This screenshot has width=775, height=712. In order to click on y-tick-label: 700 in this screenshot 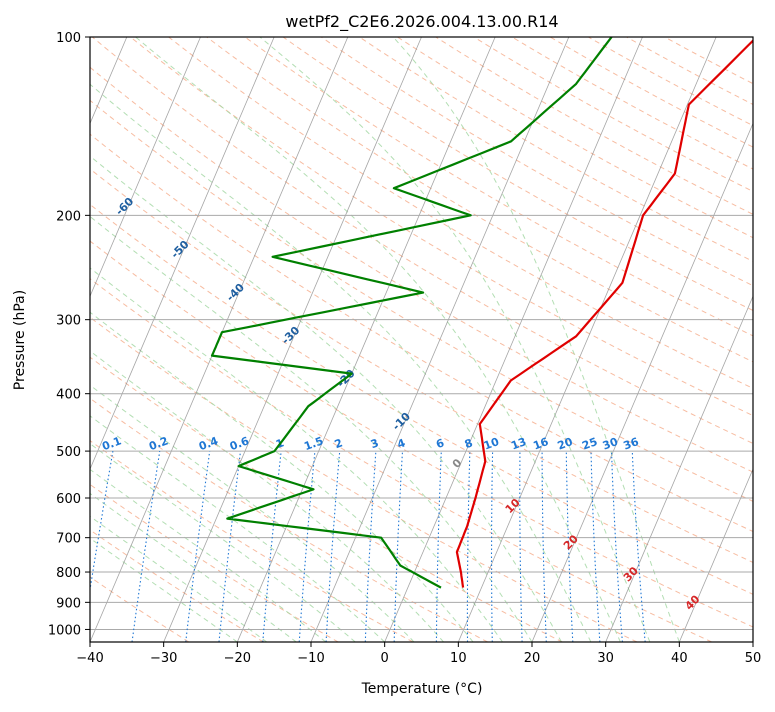, I will do `click(68, 539)`.